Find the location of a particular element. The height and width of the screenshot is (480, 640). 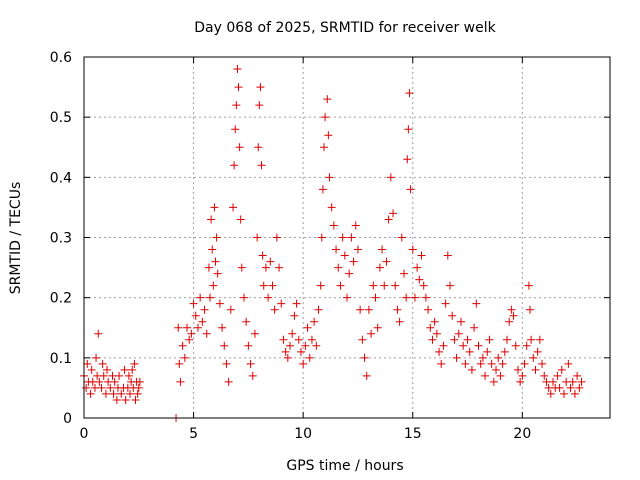

y-tick-label: 0.2 is located at coordinates (61, 299).